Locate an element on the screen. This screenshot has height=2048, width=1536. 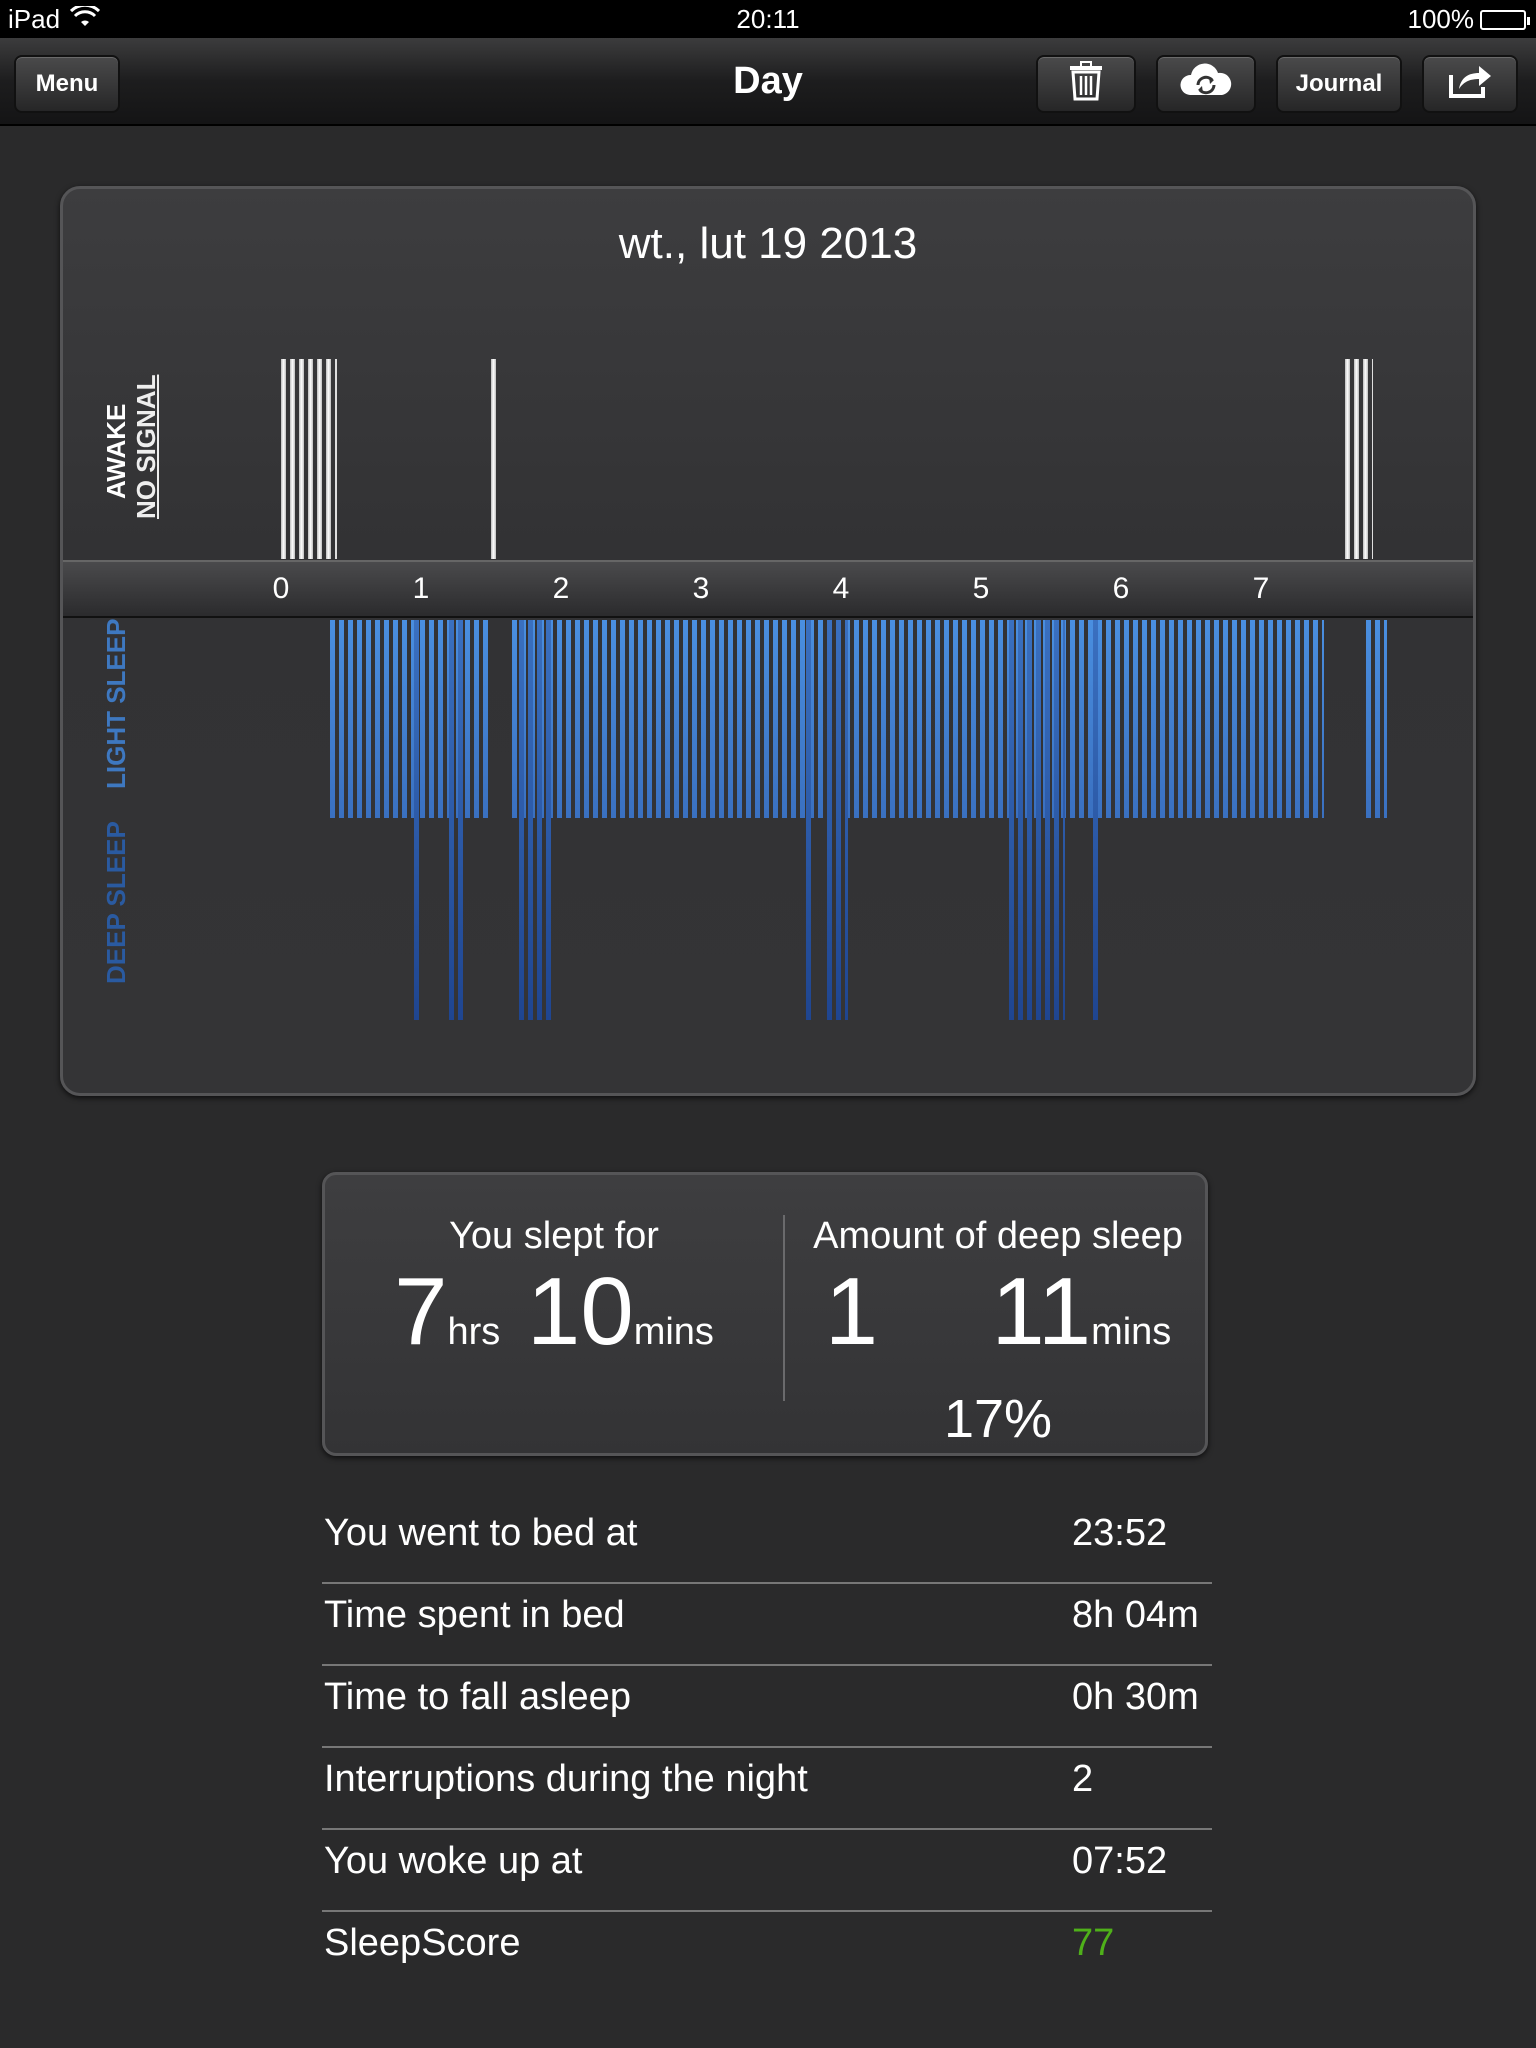
stat-label: You went to bed at is located at coordinates (481, 1533).